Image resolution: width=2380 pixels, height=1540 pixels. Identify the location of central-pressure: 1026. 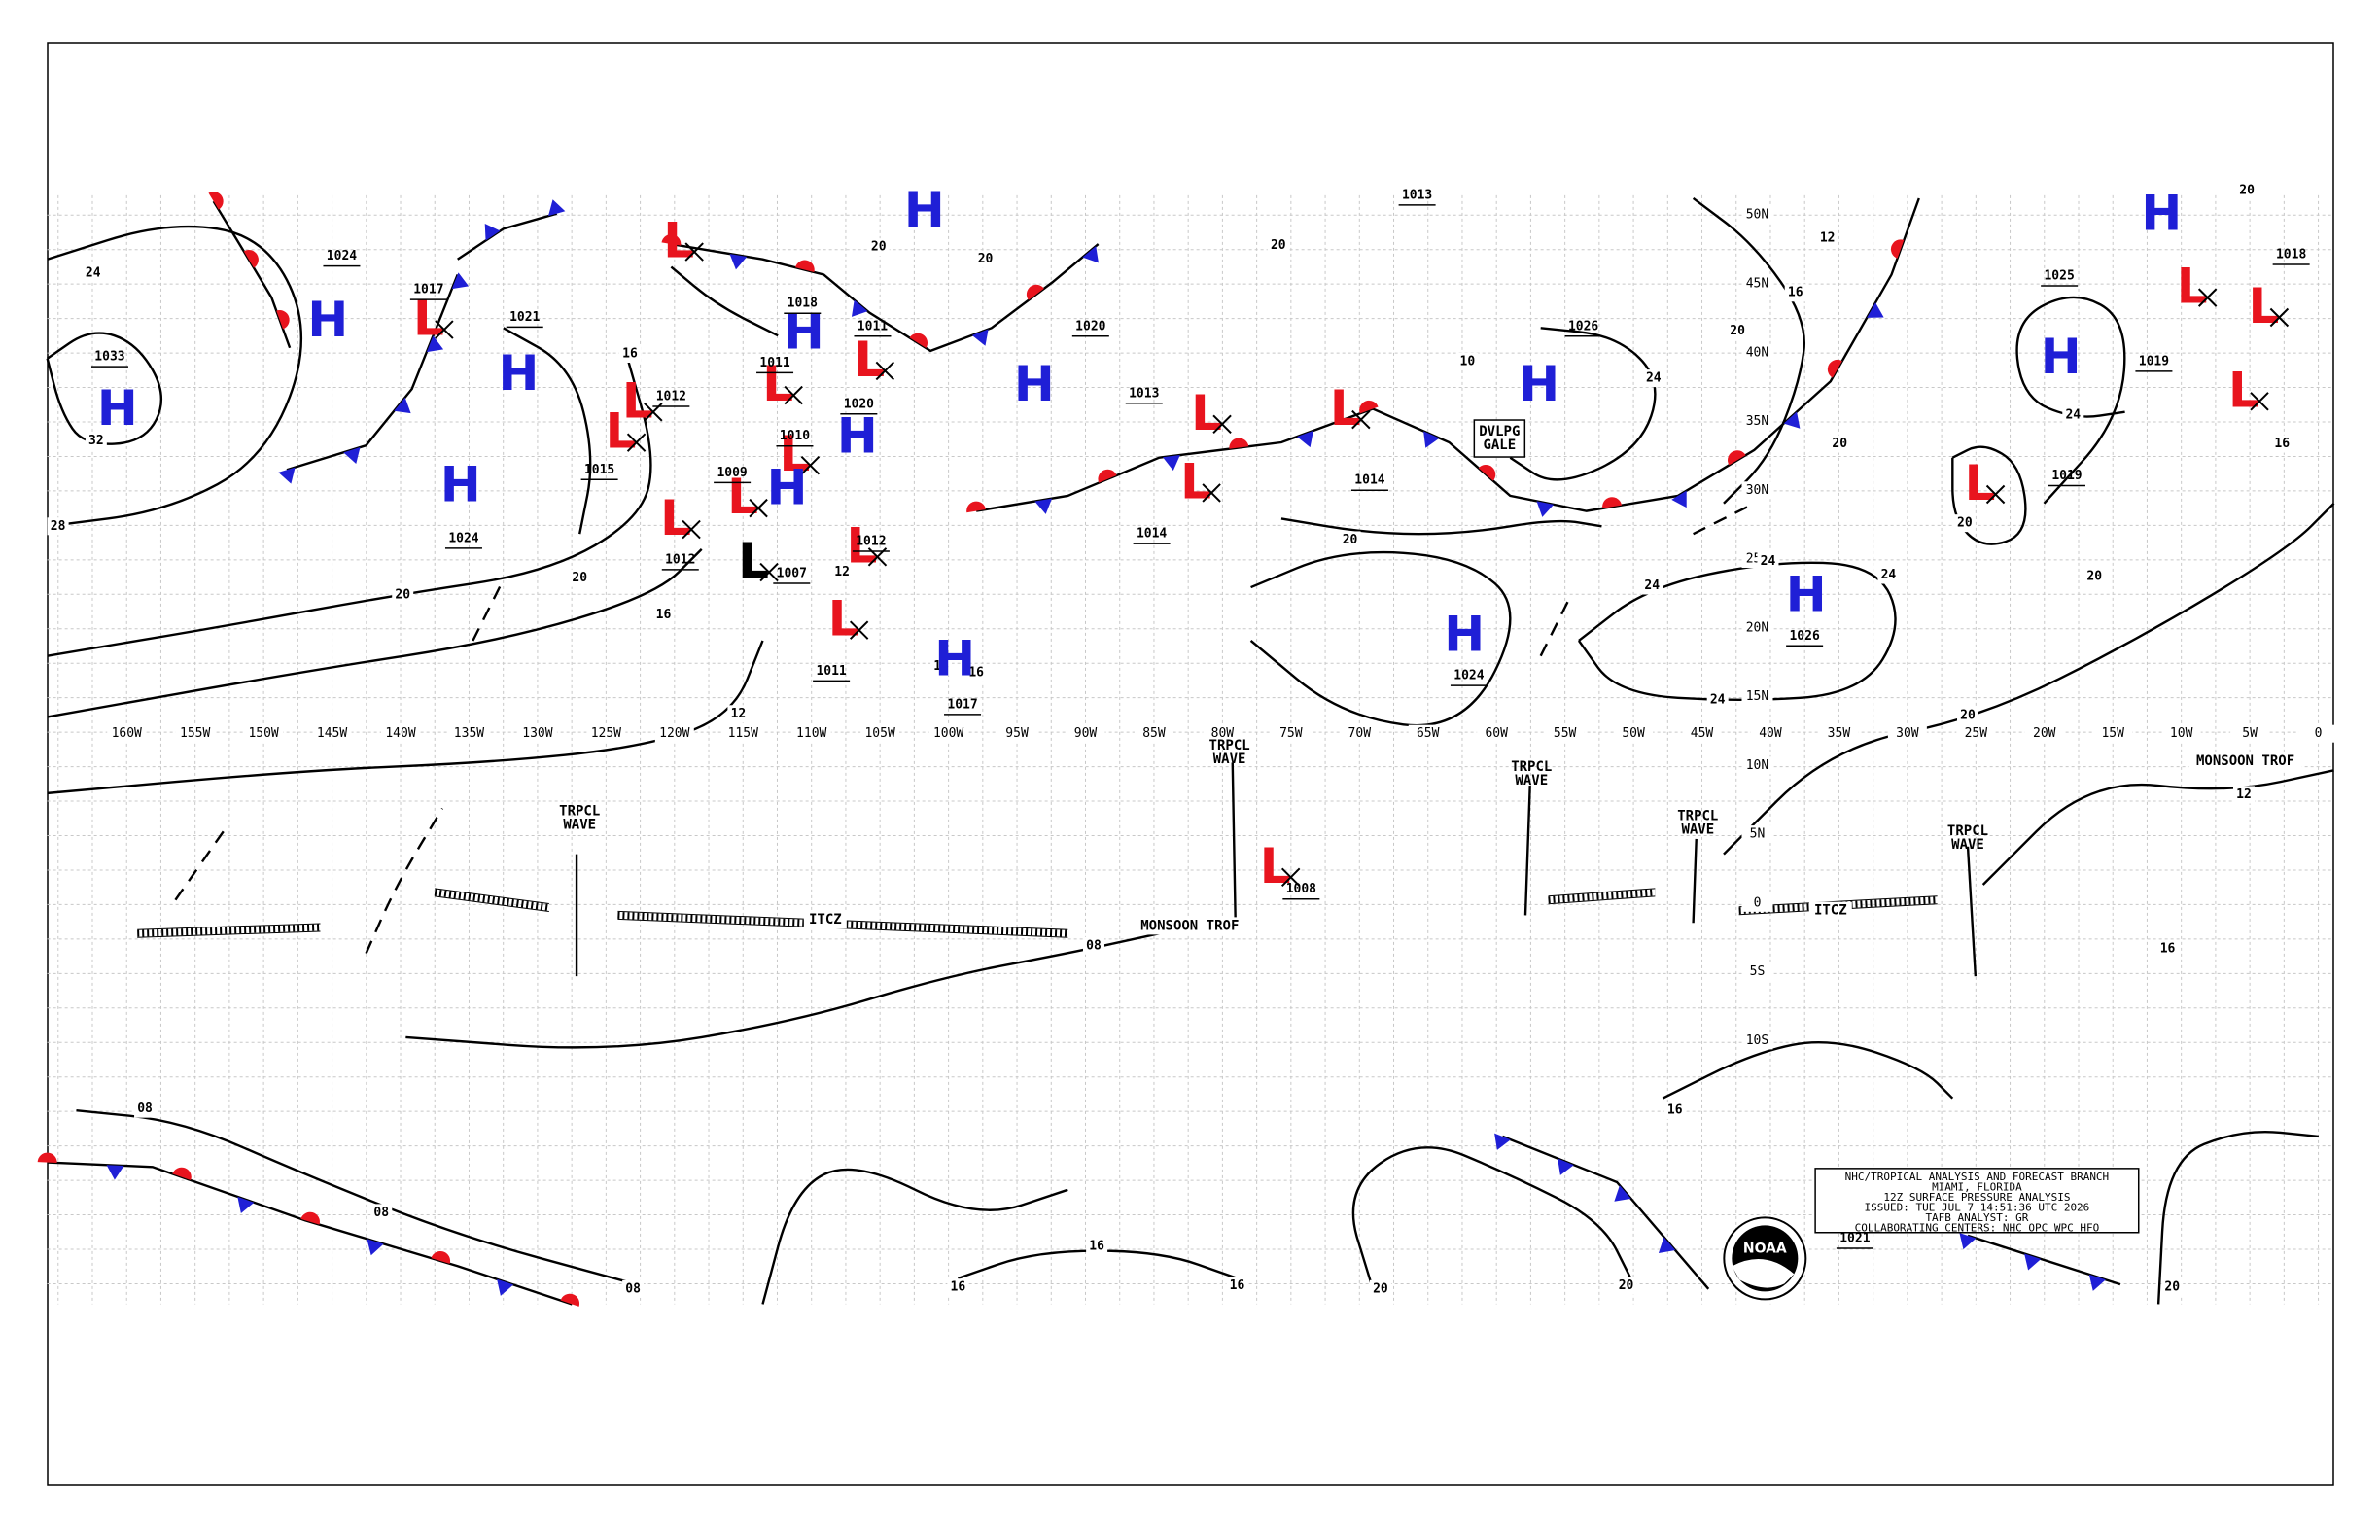
(1804, 636).